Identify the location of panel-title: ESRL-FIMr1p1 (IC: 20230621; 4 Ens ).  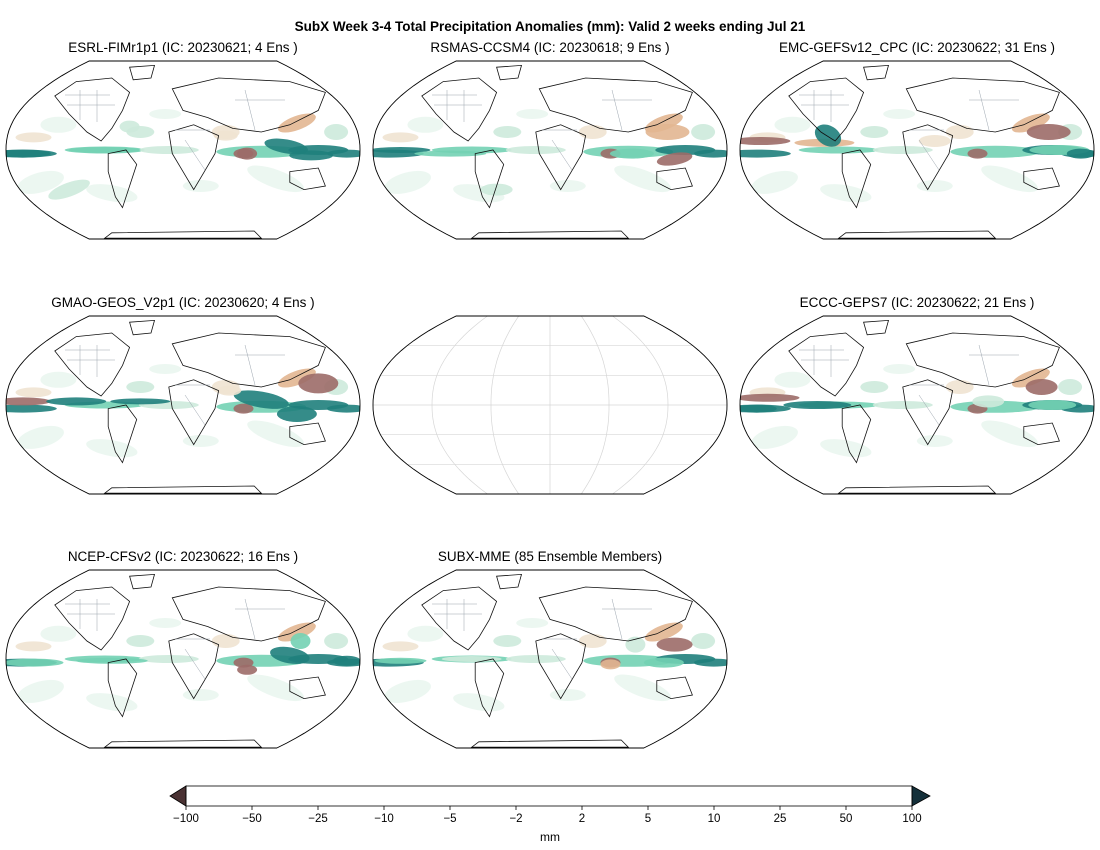
(183, 47).